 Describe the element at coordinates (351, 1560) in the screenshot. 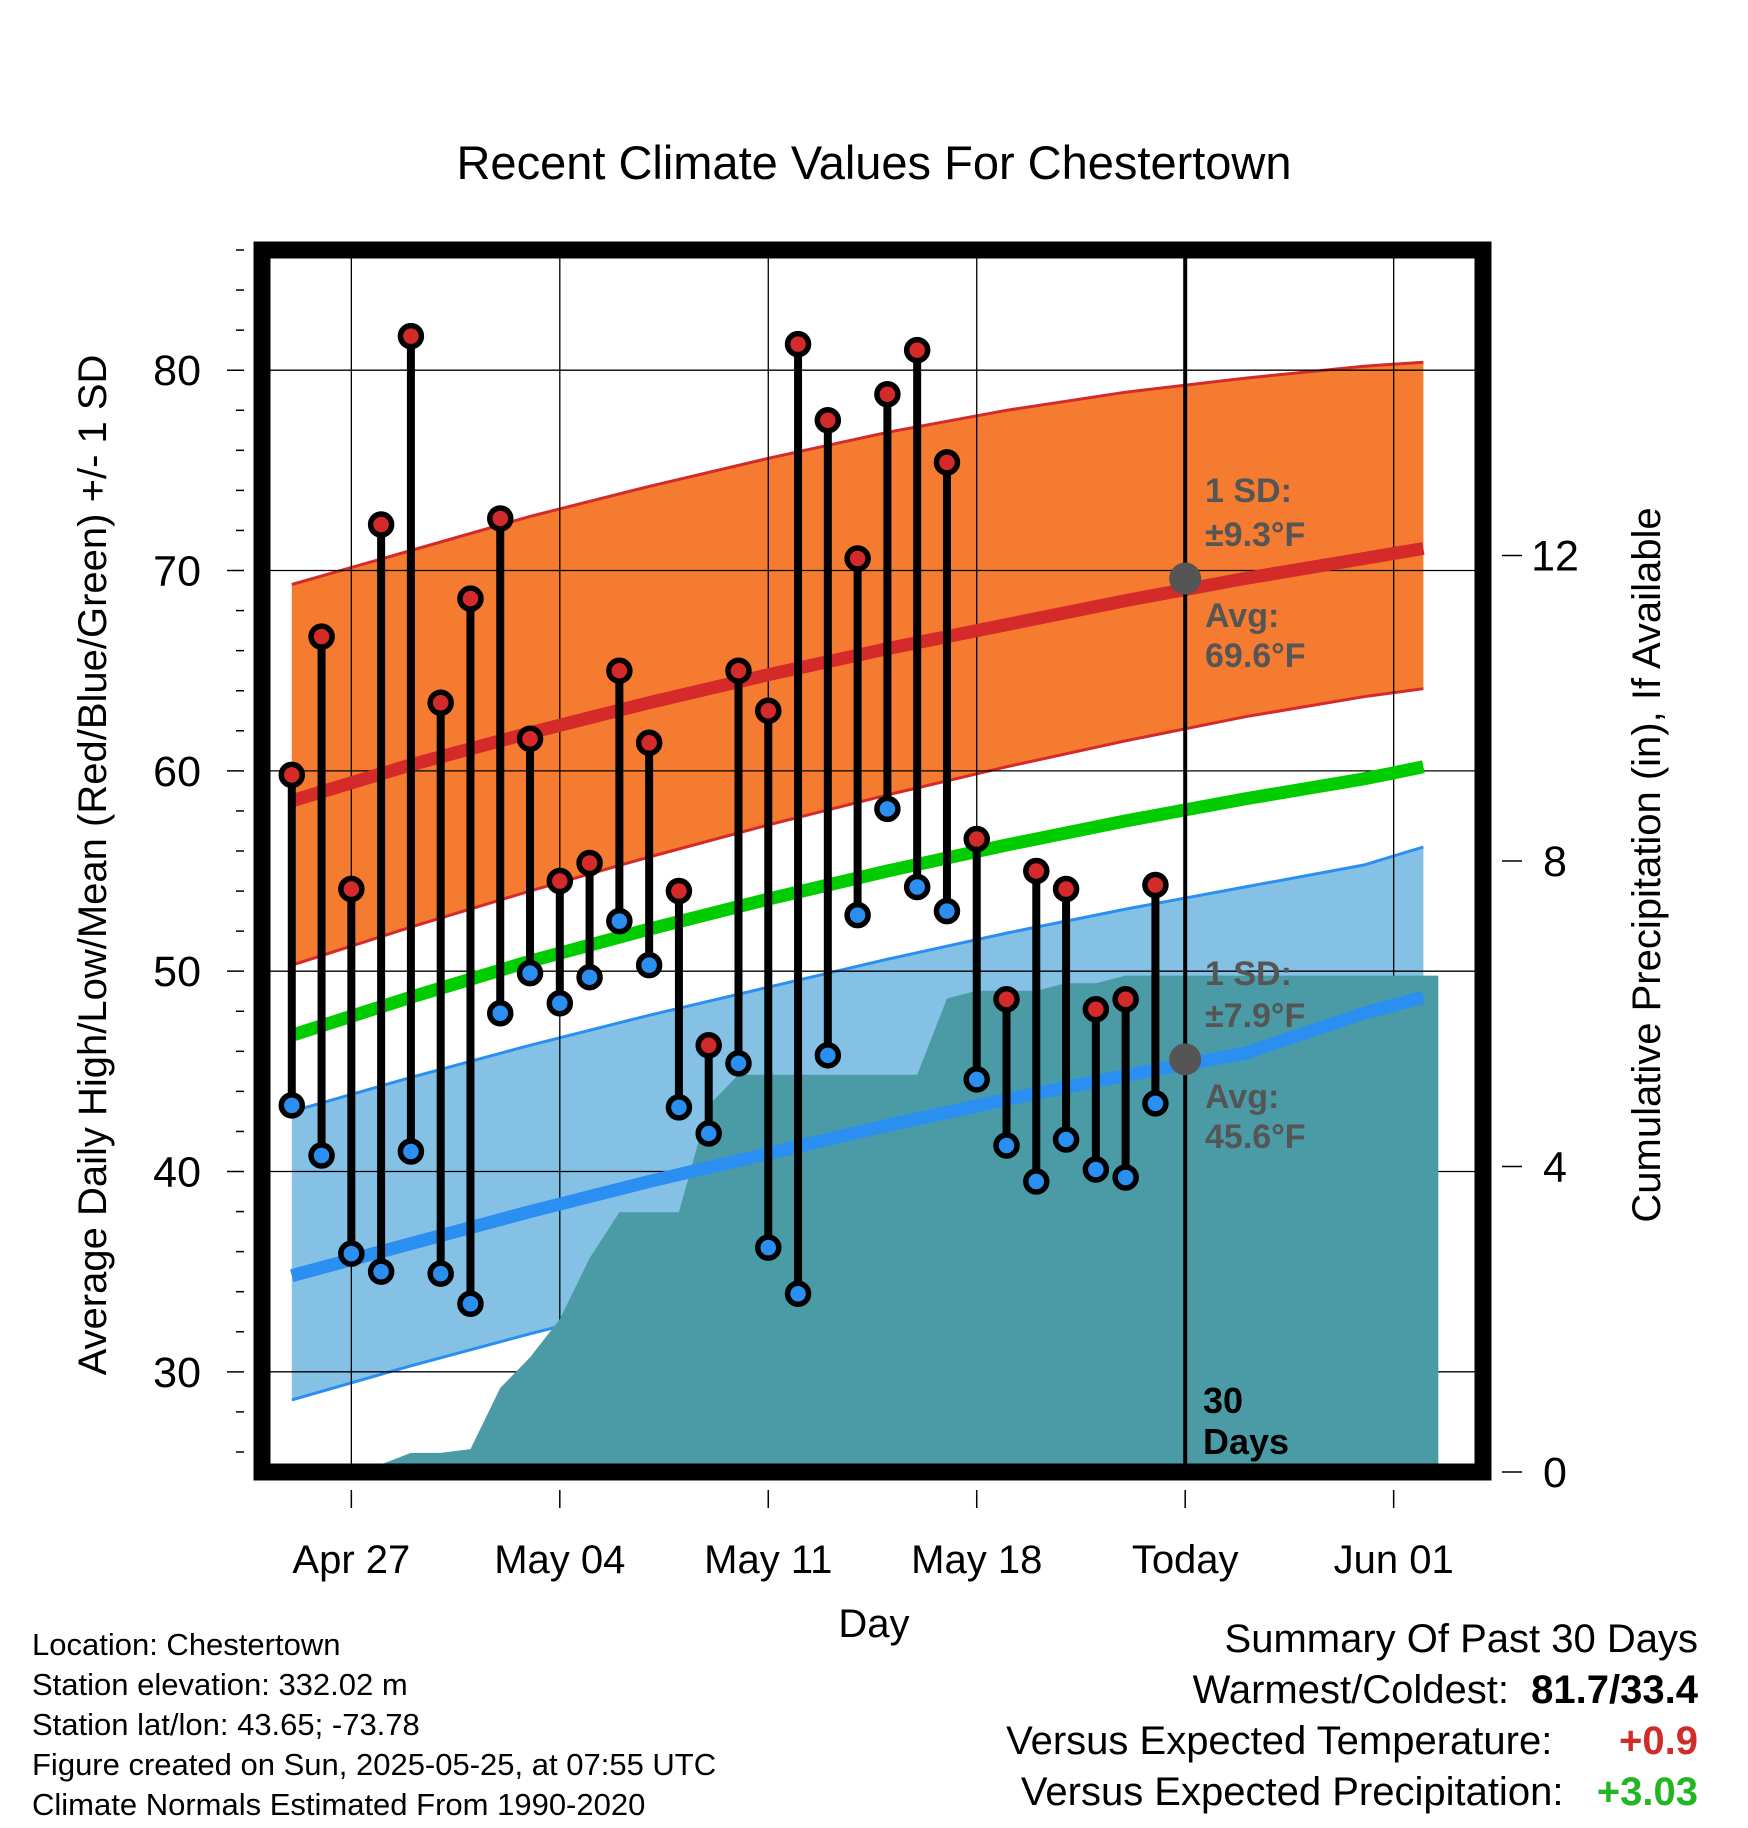

I see `x-tick-label: Apr 27` at that location.